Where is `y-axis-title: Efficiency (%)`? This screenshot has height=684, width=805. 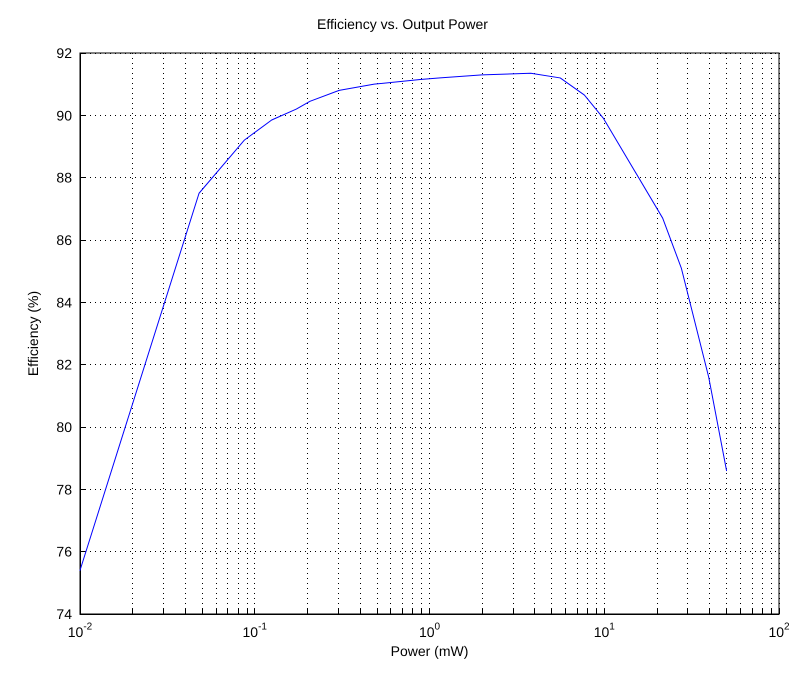
y-axis-title: Efficiency (%) is located at coordinates (33, 333).